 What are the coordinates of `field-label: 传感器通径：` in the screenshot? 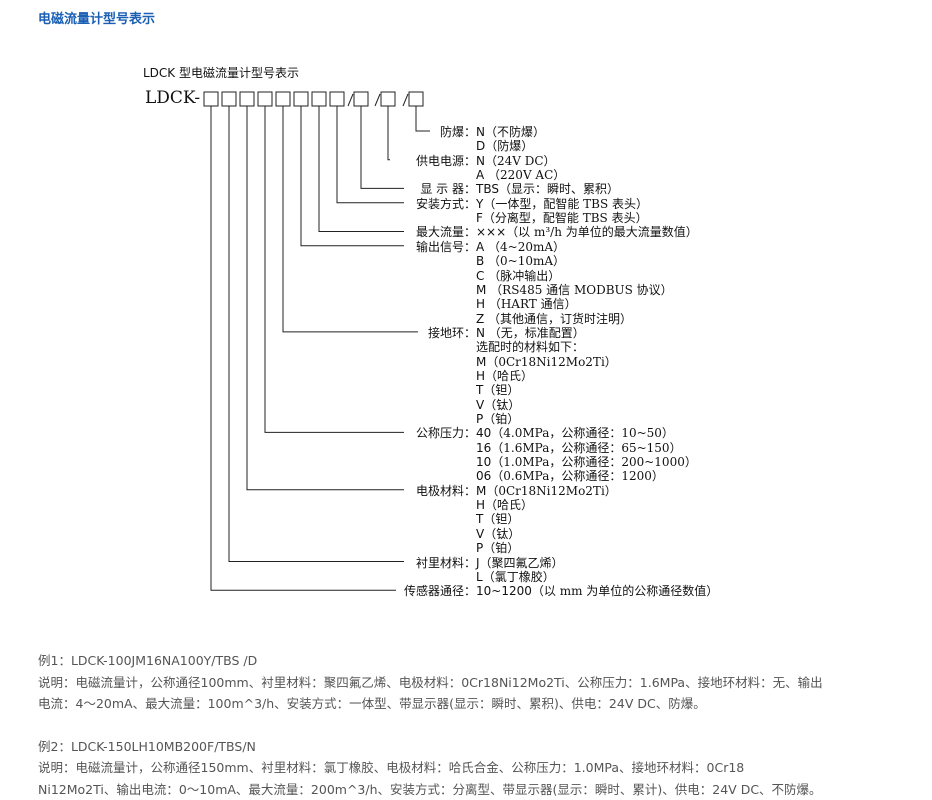 It's located at (416, 590).